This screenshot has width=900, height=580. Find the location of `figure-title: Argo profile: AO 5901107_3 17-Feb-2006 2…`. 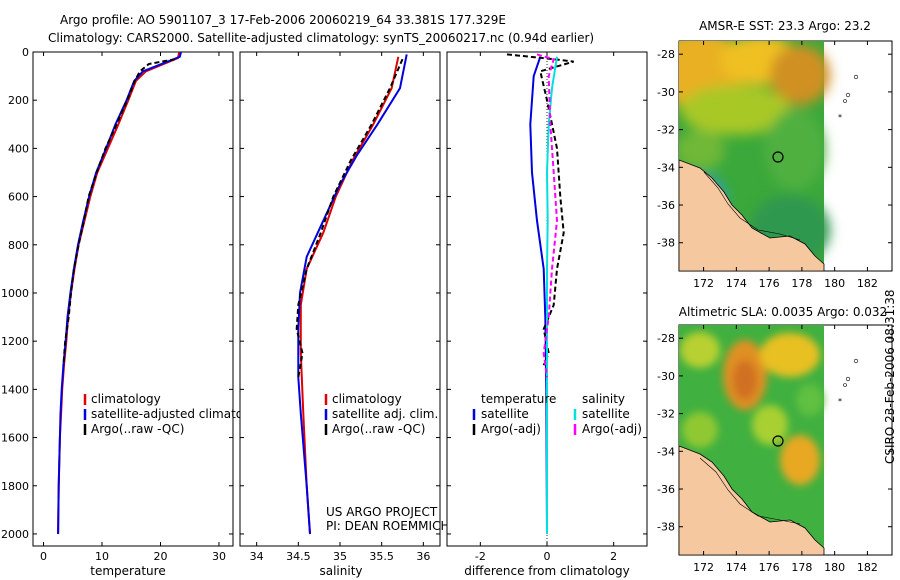

figure-title: Argo profile: AO 5901107_3 17-Feb-2006 2… is located at coordinates (283, 20).